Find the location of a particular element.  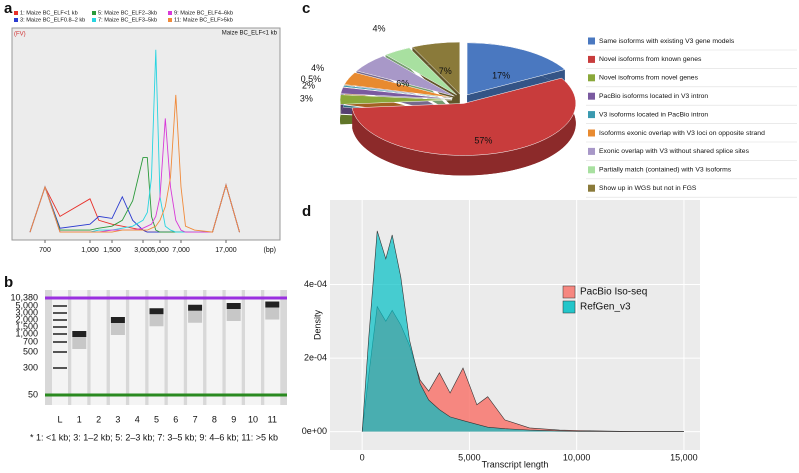

y-tick-label: 2,000 is located at coordinates (26, 319).